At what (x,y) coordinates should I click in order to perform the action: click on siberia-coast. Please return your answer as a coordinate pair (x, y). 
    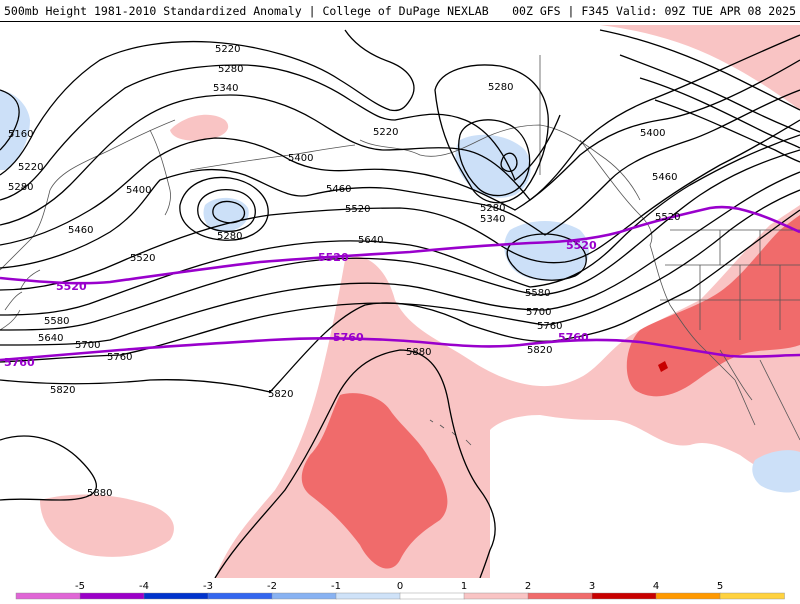
    Looking at the image, I should click on (88, 195).